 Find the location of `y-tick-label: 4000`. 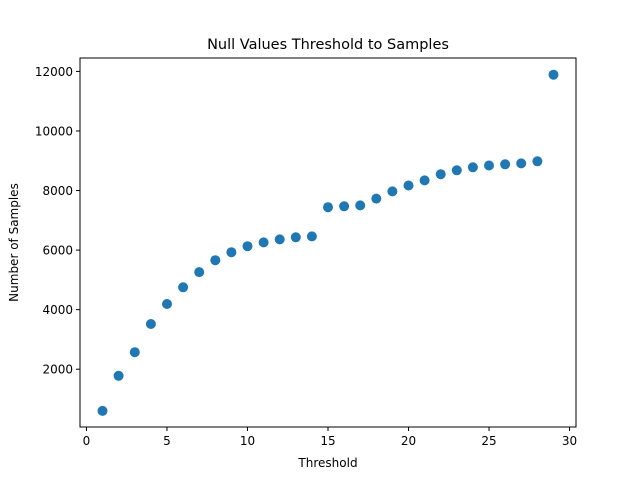

y-tick-label: 4000 is located at coordinates (57, 310).